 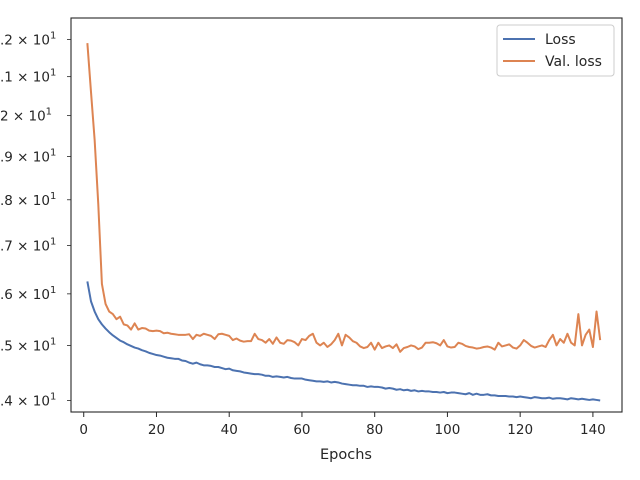 What do you see at coordinates (374, 430) in the screenshot?
I see `x-tick-label: 80` at bounding box center [374, 430].